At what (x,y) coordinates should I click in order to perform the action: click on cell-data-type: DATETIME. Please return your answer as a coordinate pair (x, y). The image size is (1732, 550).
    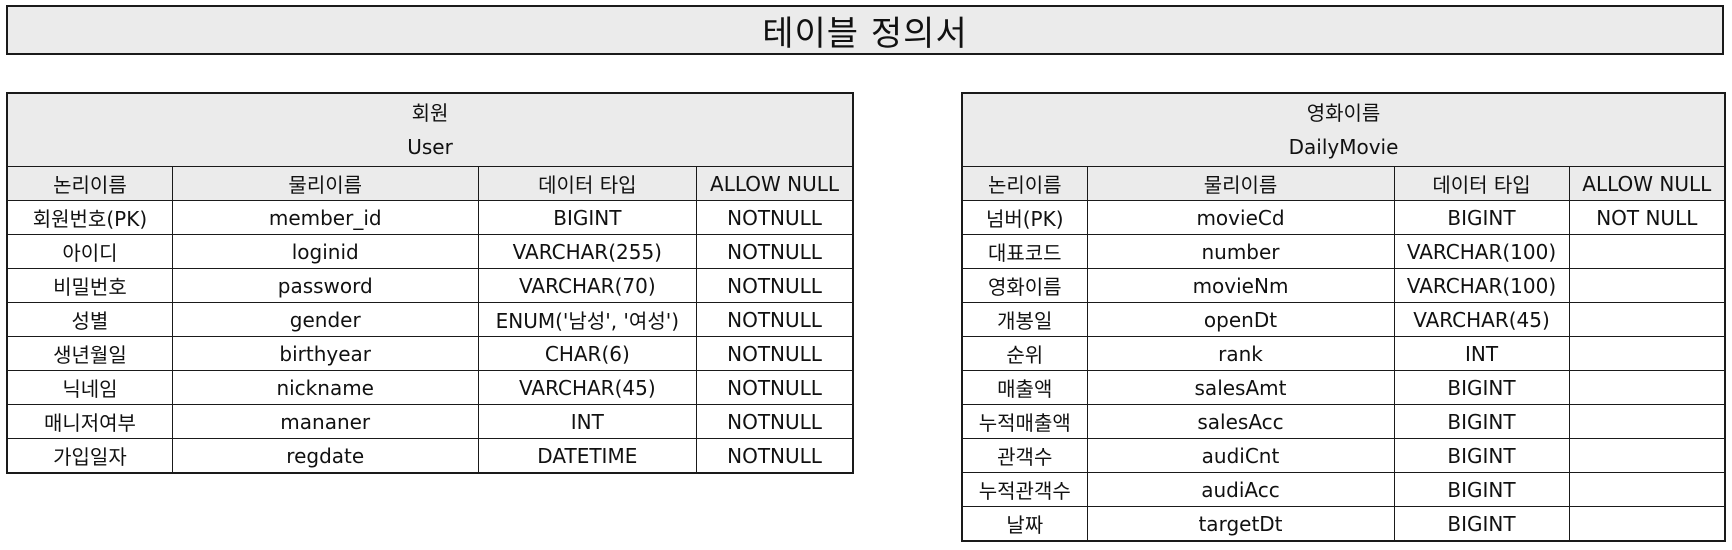
    Looking at the image, I should click on (587, 456).